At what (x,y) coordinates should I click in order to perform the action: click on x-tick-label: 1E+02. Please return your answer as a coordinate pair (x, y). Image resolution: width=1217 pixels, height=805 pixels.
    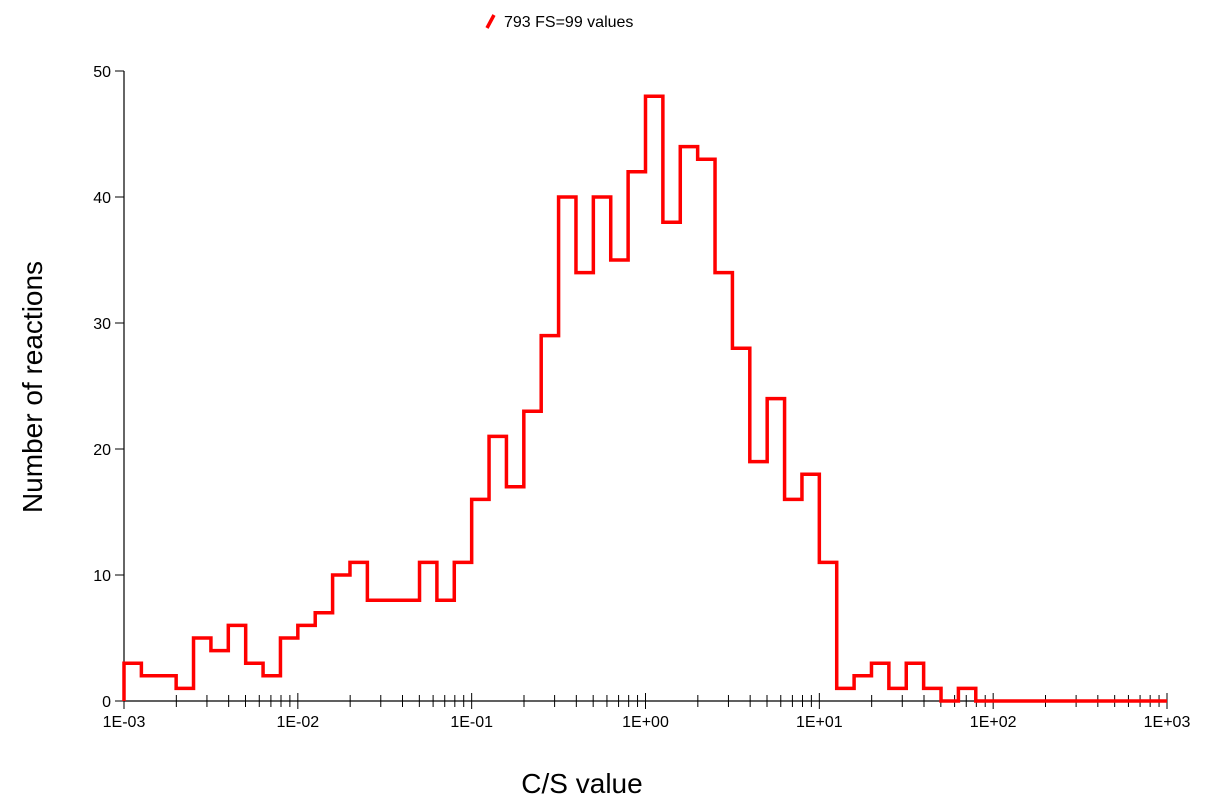
    Looking at the image, I should click on (993, 722).